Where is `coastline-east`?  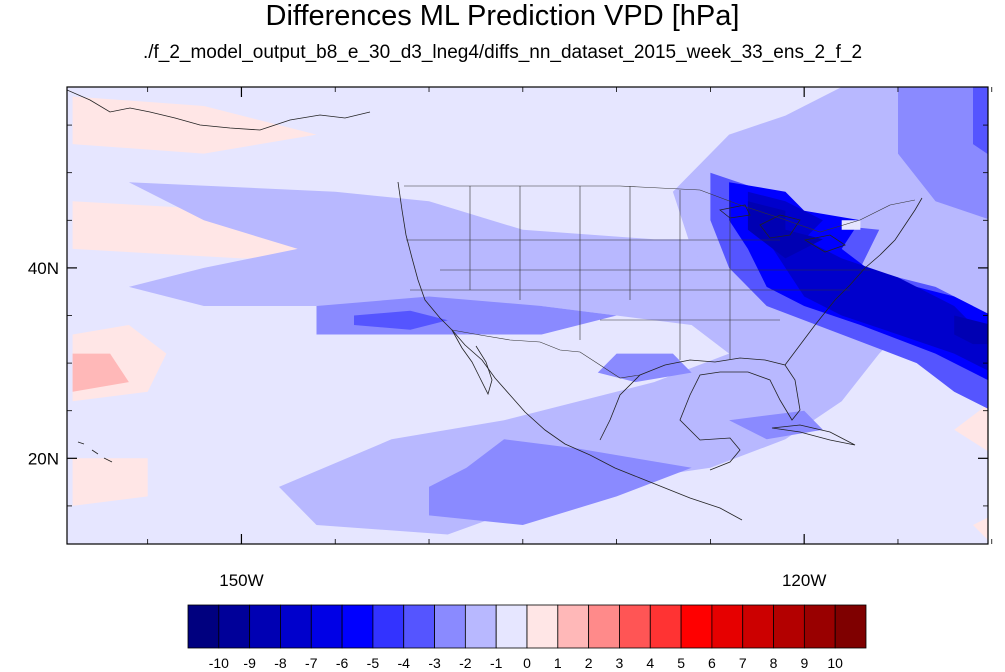 coastline-east is located at coordinates (853, 281).